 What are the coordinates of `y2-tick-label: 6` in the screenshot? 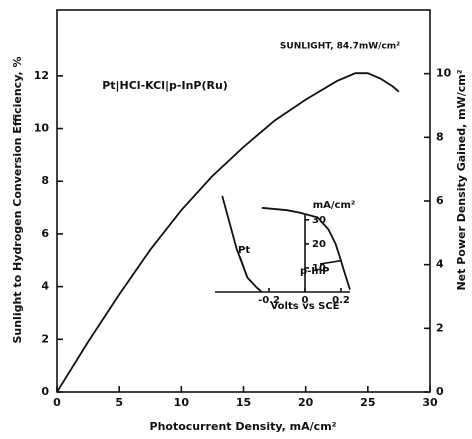 It's located at (440, 200).